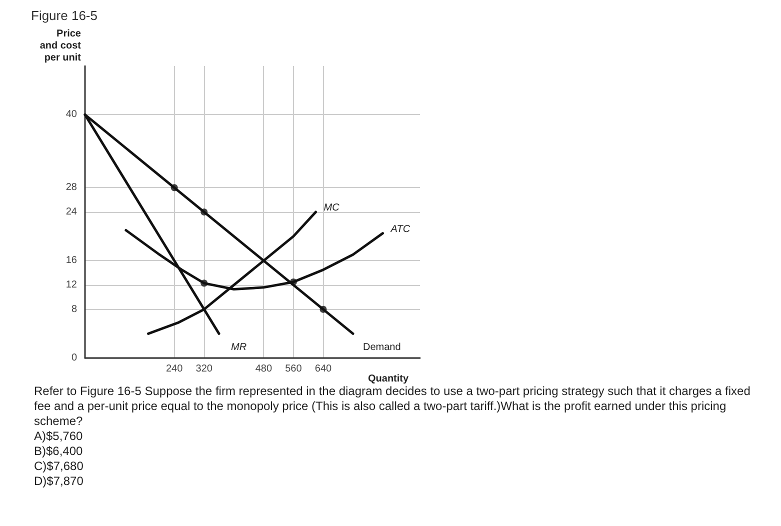  What do you see at coordinates (175, 369) in the screenshot?
I see `x-tick-label: 240` at bounding box center [175, 369].